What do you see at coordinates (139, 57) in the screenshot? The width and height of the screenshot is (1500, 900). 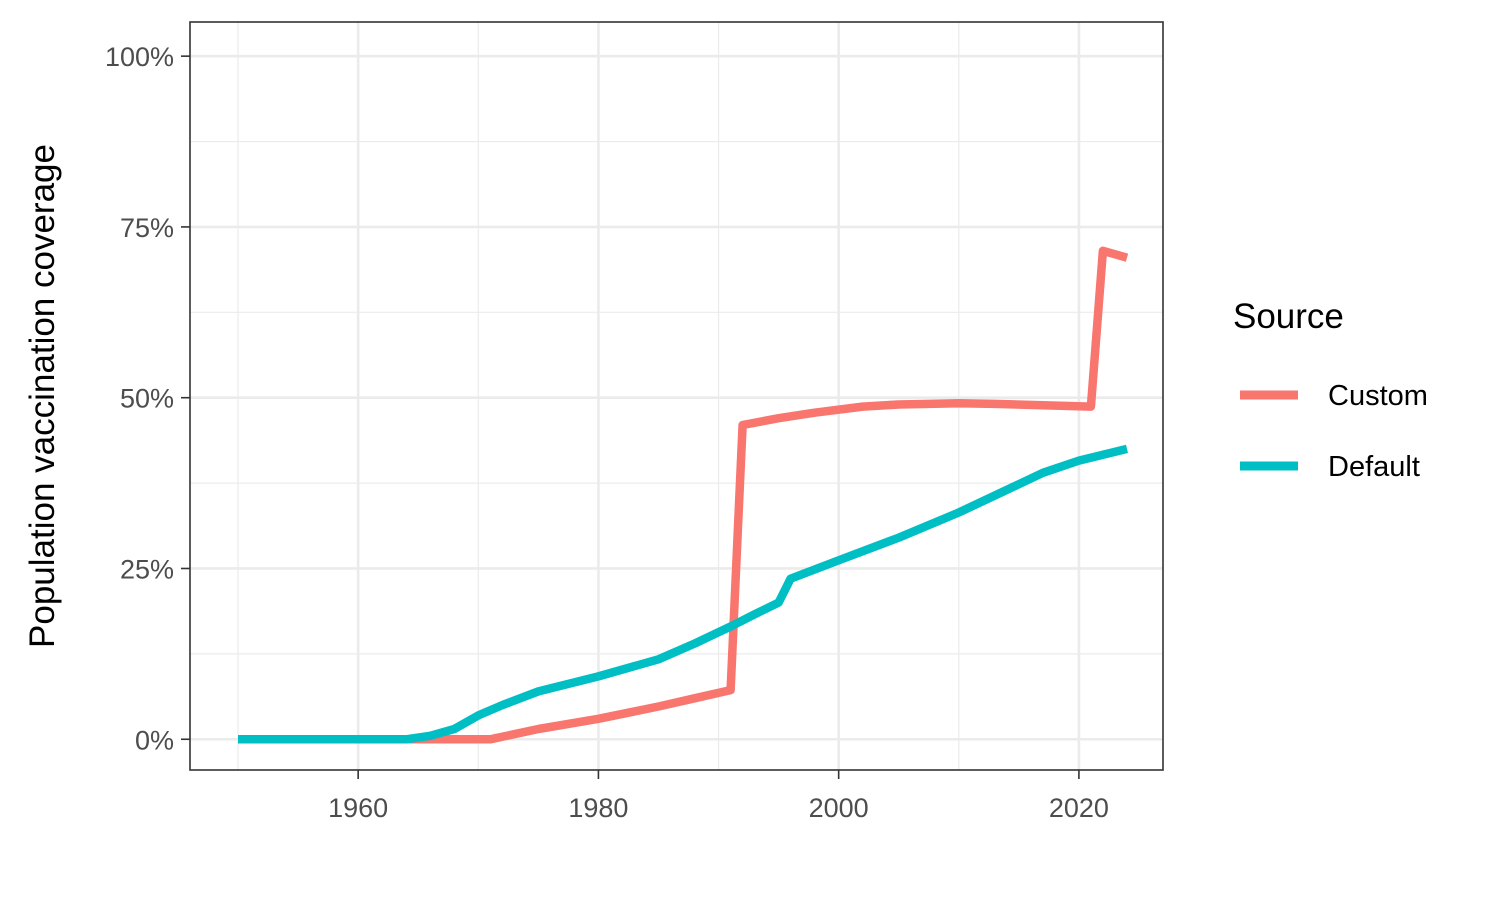 I see `y-tick-label: 100%` at bounding box center [139, 57].